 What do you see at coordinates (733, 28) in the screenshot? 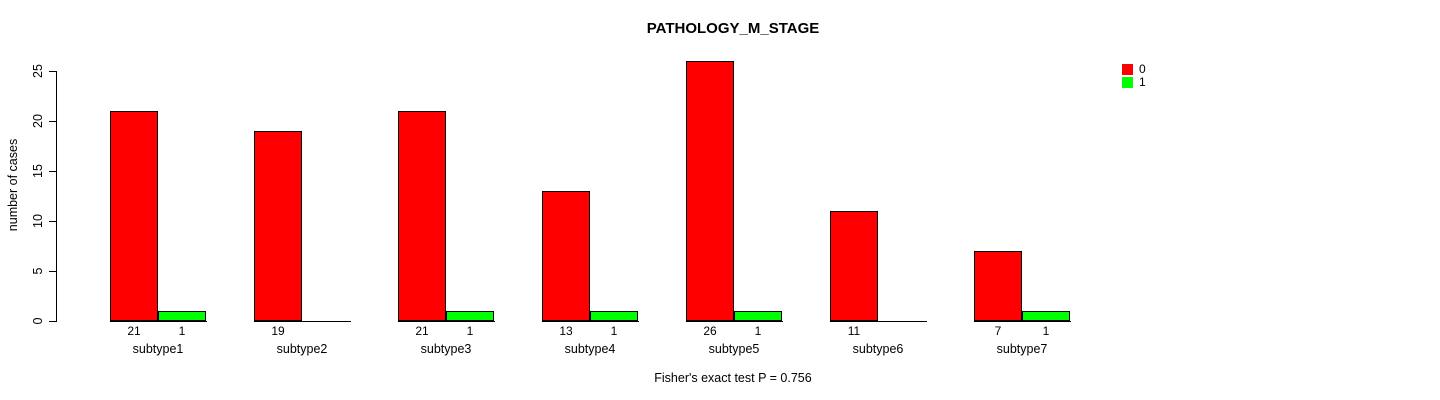
I see `chart-title: PATHOLOGY_M_STAGE` at bounding box center [733, 28].